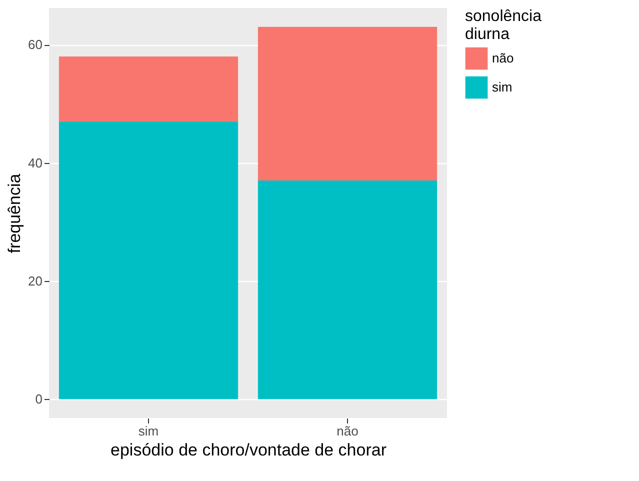  Describe the element at coordinates (502, 87) in the screenshot. I see `legend-label: sim` at that location.